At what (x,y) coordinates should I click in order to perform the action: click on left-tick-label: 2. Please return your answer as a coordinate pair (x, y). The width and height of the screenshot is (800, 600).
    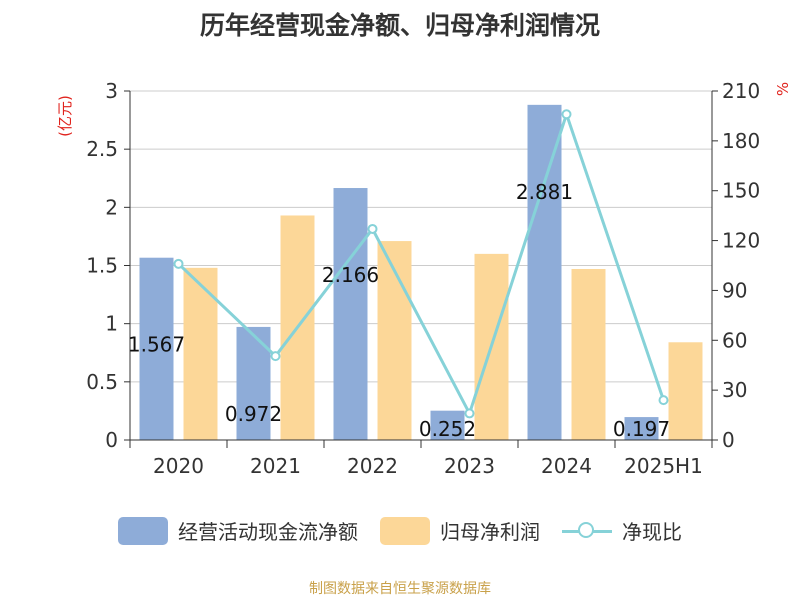
    Looking at the image, I should click on (111, 207).